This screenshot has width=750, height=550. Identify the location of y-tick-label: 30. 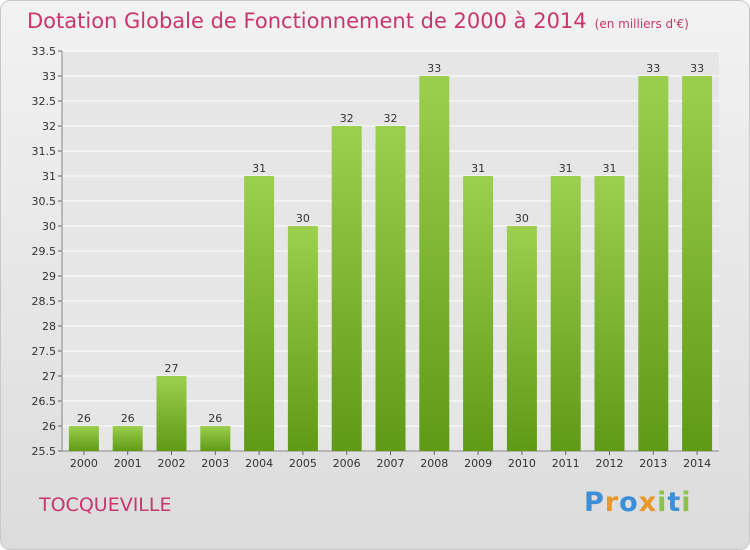
(49, 226).